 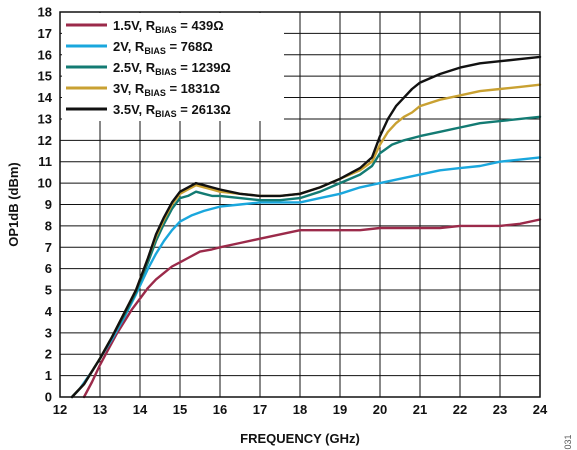 I want to click on legend-label-1: 1.5V, RBIAS = 439Ω, so click(x=168, y=26).